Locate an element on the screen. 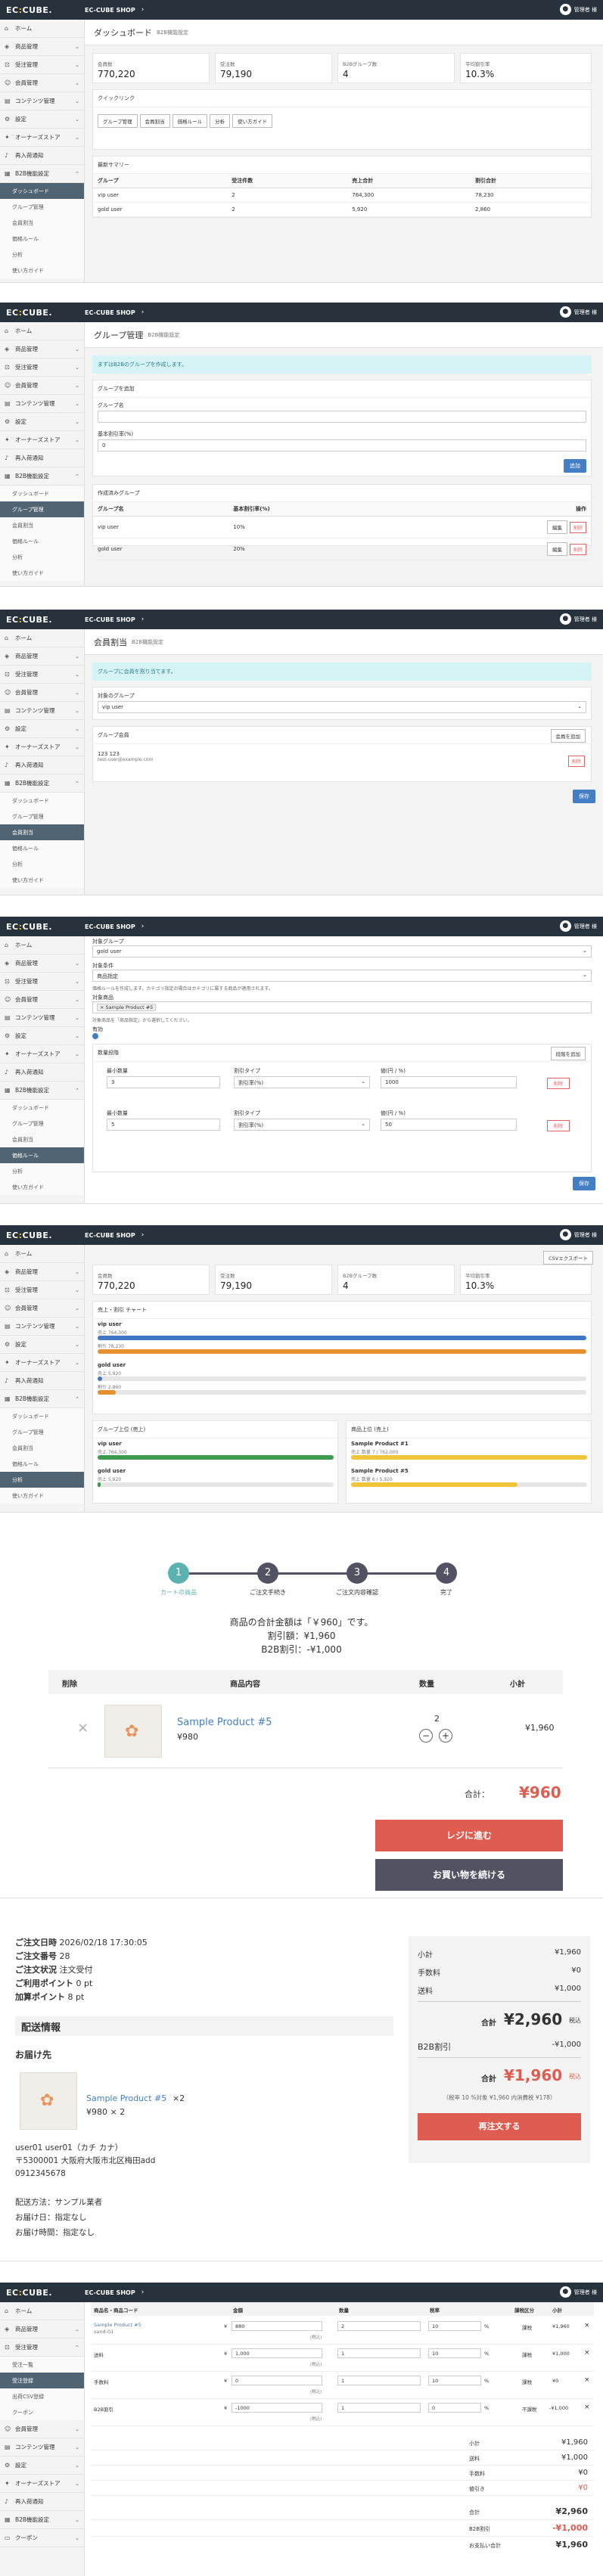 This screenshot has width=603, height=2576. checkout-button: レジに進む is located at coordinates (469, 1835).